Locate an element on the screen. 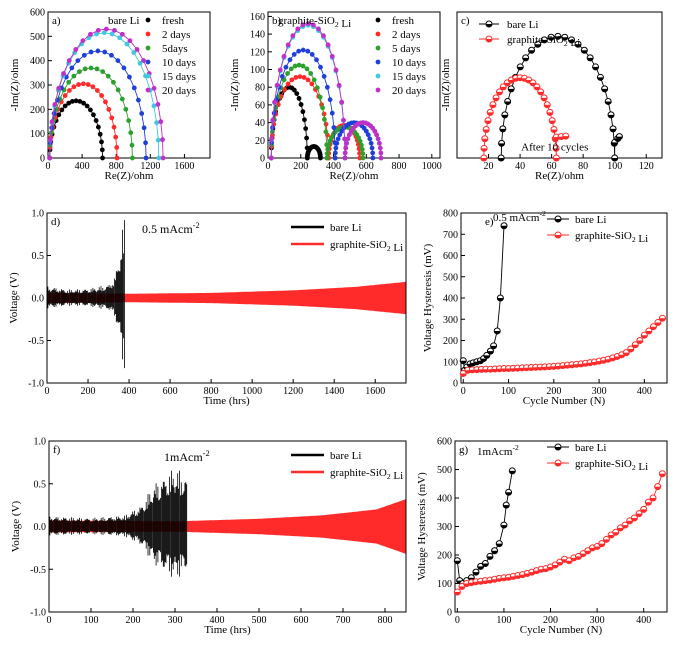 This screenshot has height=650, width=680. chart-title-part: bare Li is located at coordinates (123, 21).